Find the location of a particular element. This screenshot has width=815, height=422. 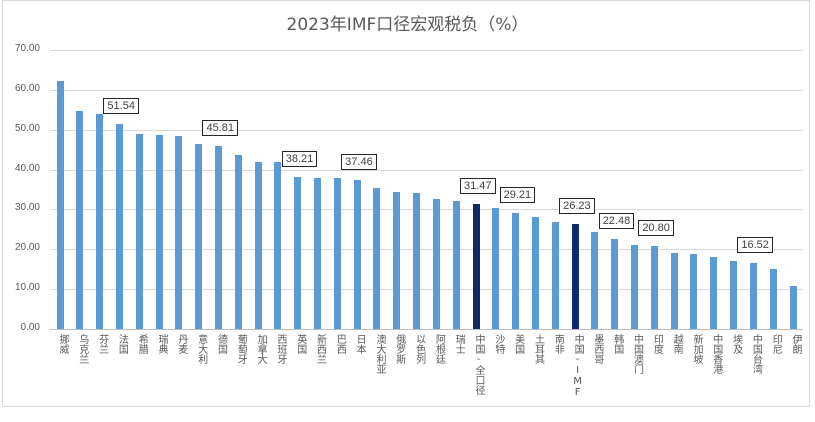

x-tick-label: 印尼 is located at coordinates (776, 344).